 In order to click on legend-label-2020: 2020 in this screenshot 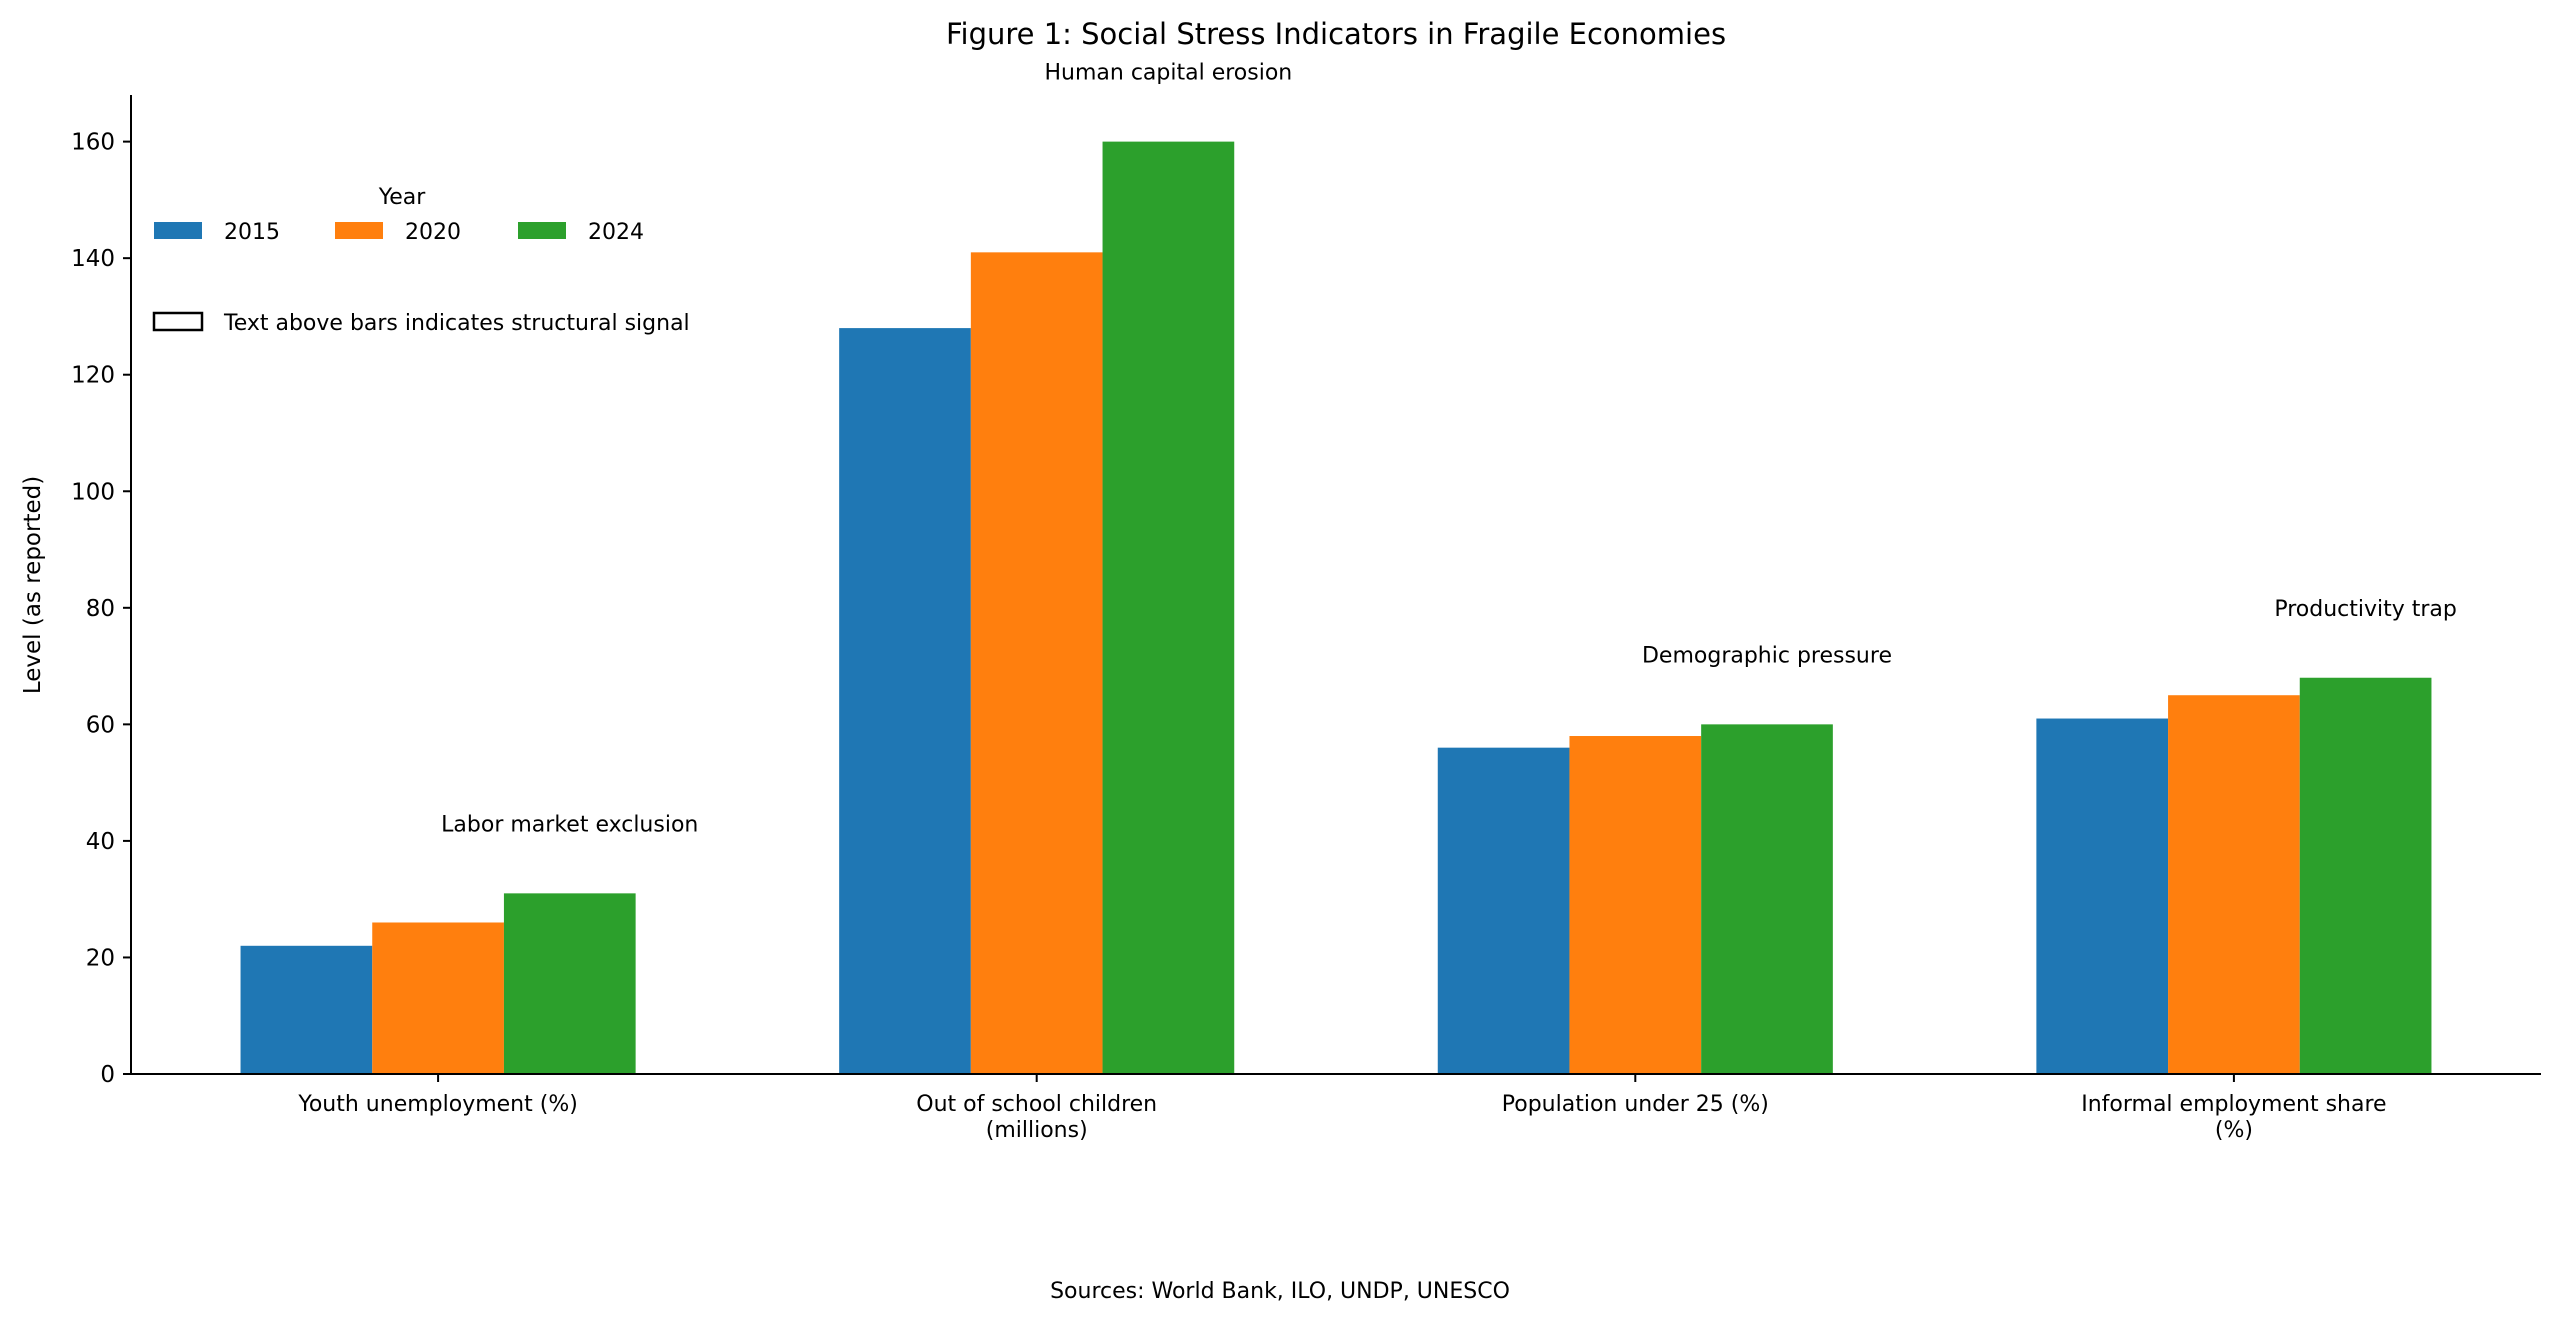, I will do `click(433, 232)`.